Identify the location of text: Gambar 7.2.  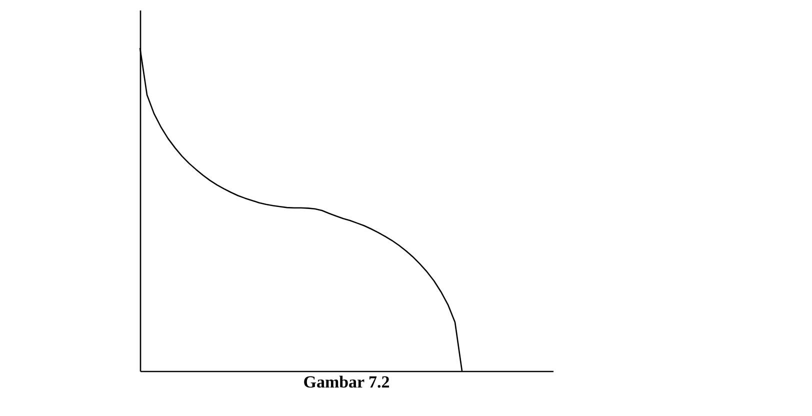
(346, 382).